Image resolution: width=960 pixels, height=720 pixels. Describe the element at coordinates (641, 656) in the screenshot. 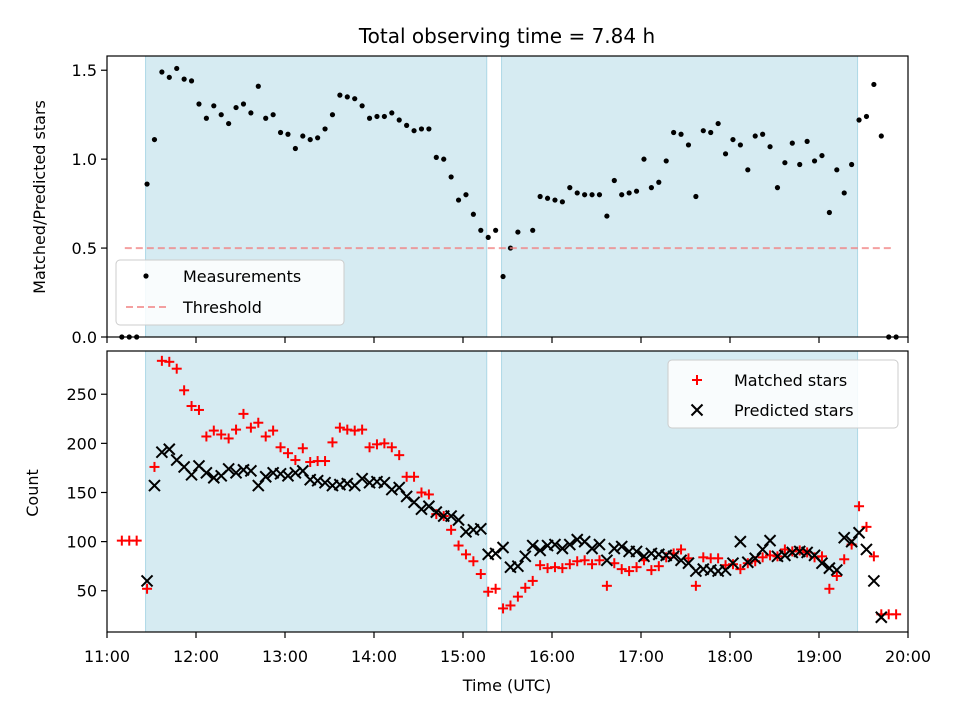

I see `x-tick-label: 17:00` at that location.